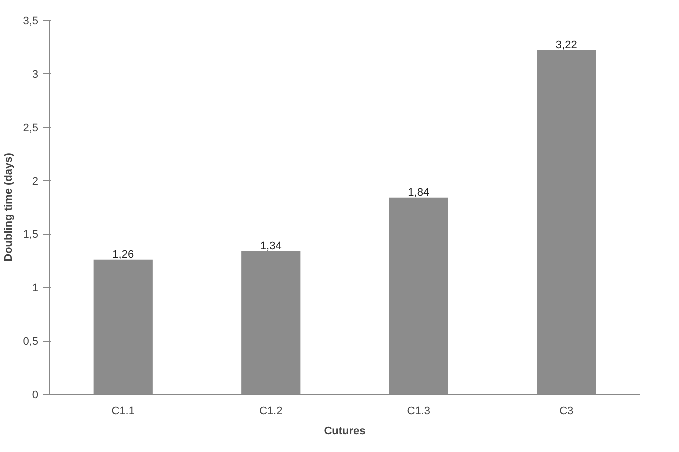 The height and width of the screenshot is (452, 679). What do you see at coordinates (35, 396) in the screenshot?
I see `y-tick-label: 0` at bounding box center [35, 396].